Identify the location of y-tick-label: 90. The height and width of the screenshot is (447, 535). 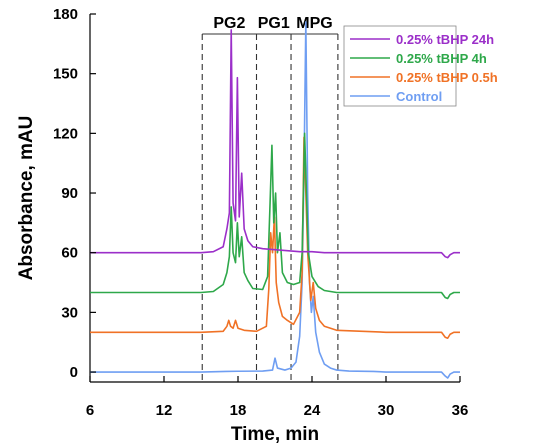
(69, 193).